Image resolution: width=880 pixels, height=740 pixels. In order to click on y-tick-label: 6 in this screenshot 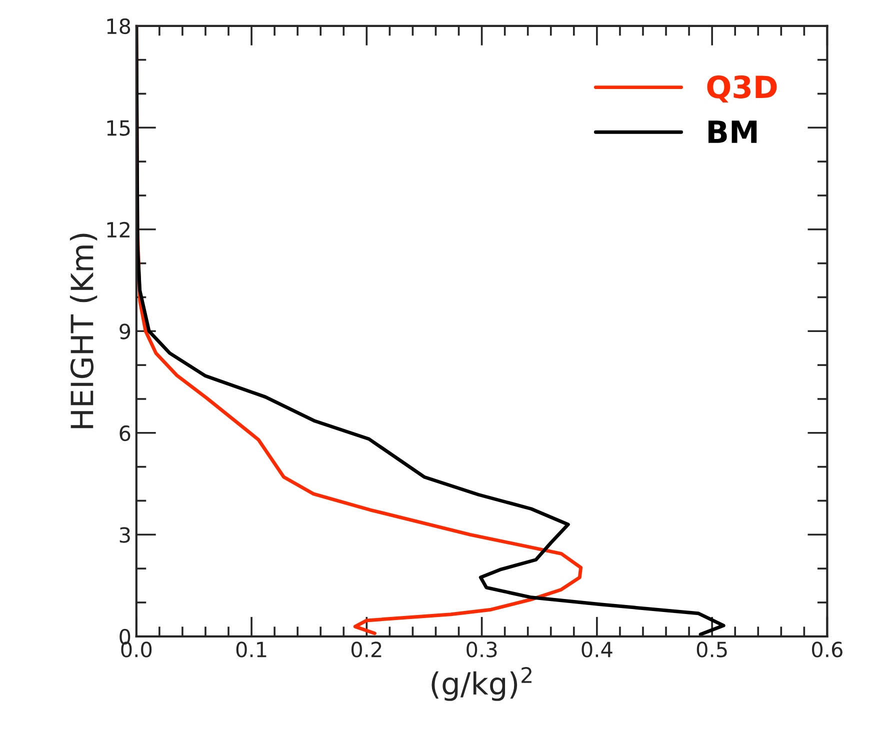, I will do `click(125, 433)`.